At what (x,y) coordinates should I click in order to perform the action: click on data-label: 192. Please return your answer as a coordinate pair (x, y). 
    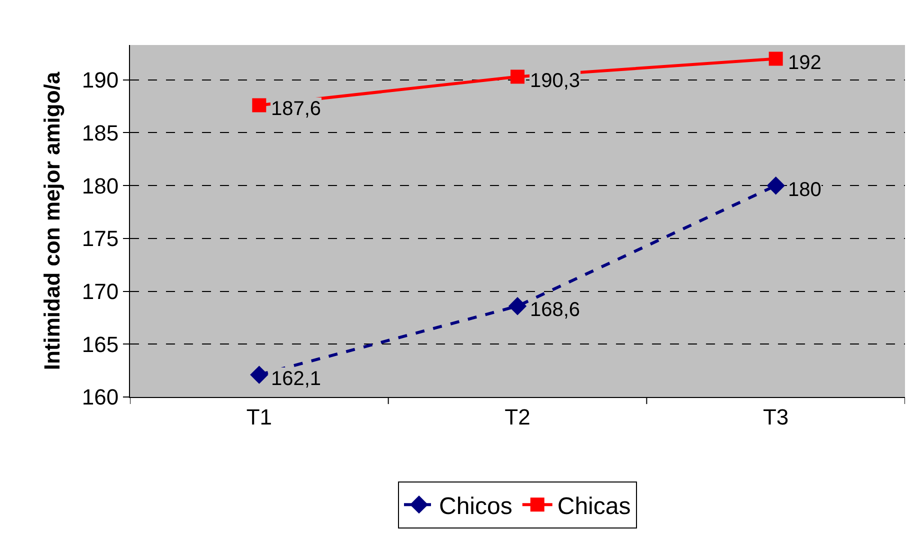
    Looking at the image, I should click on (805, 63).